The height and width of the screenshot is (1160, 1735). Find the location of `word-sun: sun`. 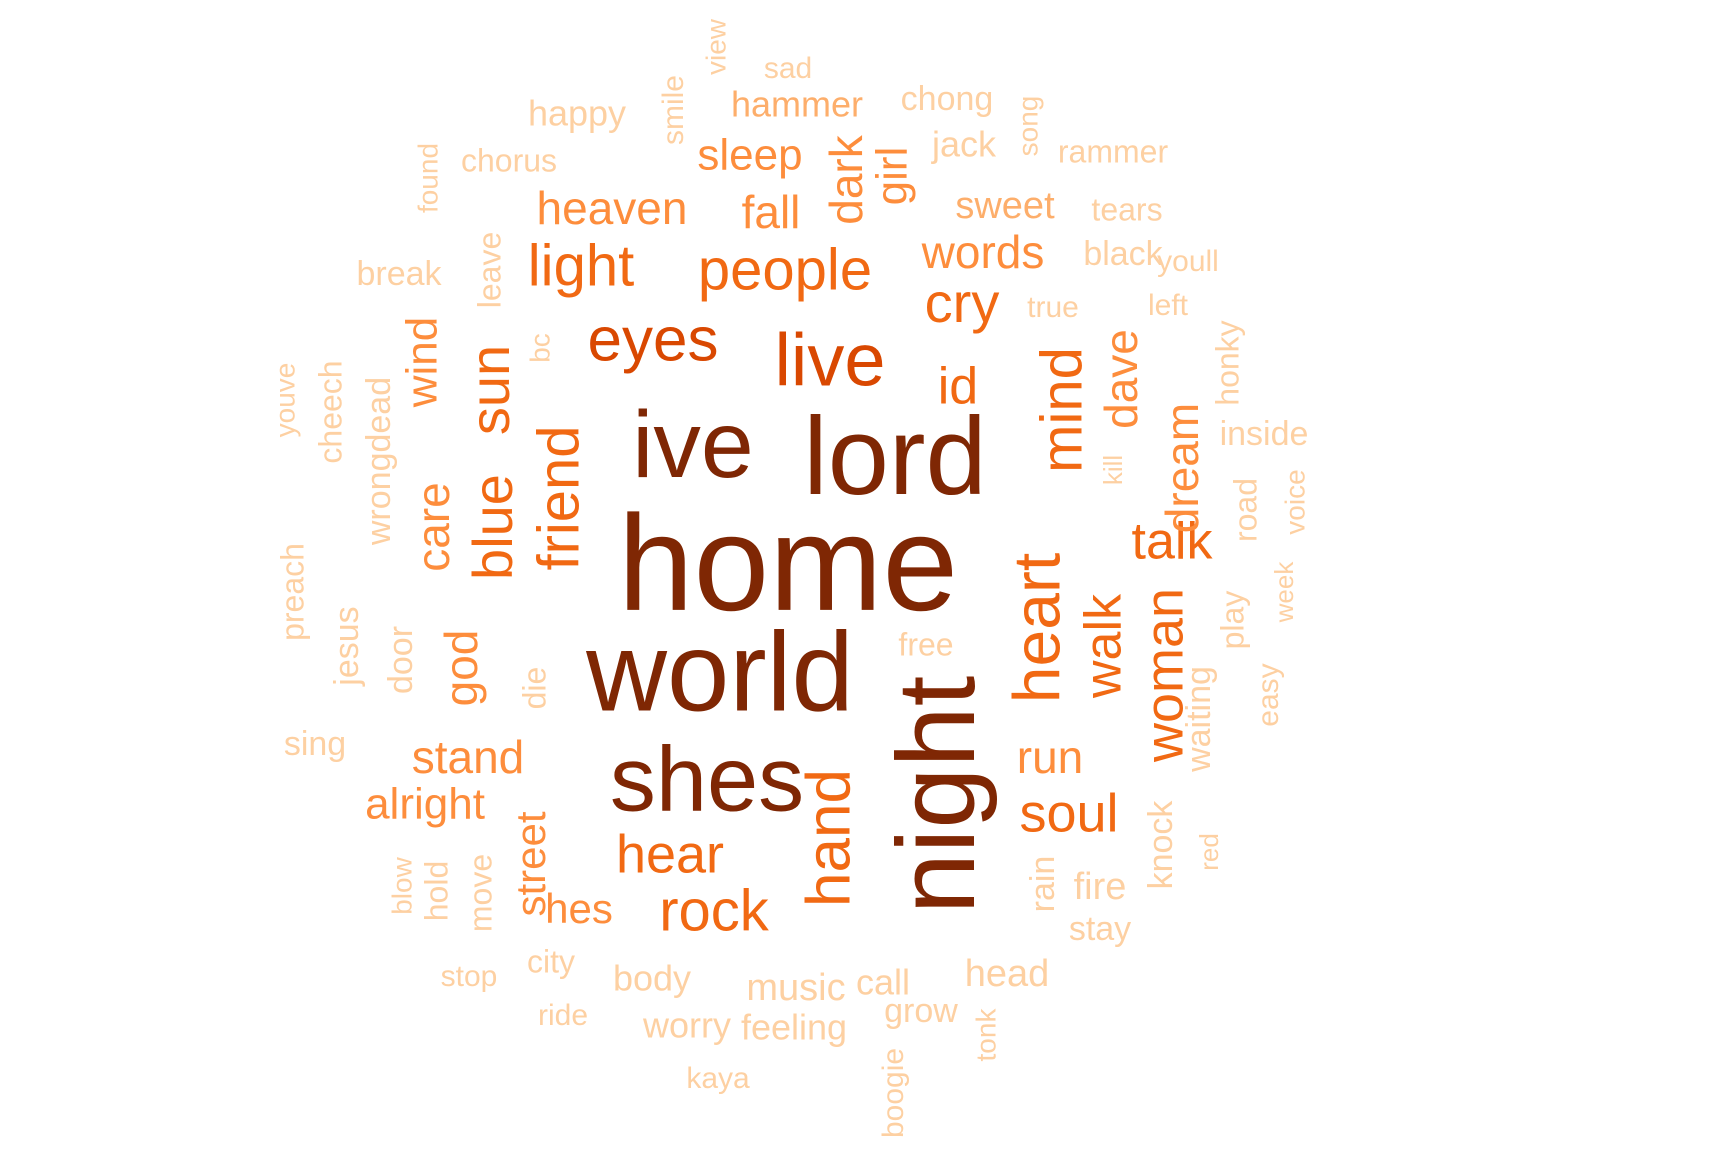

word-sun: sun is located at coordinates (489, 390).